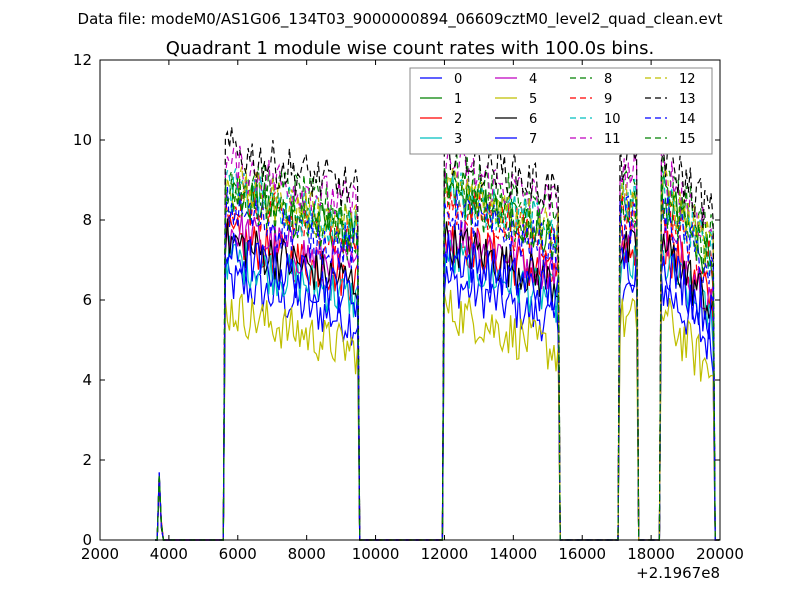  What do you see at coordinates (670, 139) in the screenshot?
I see `legend-entry-15: 15` at bounding box center [670, 139].